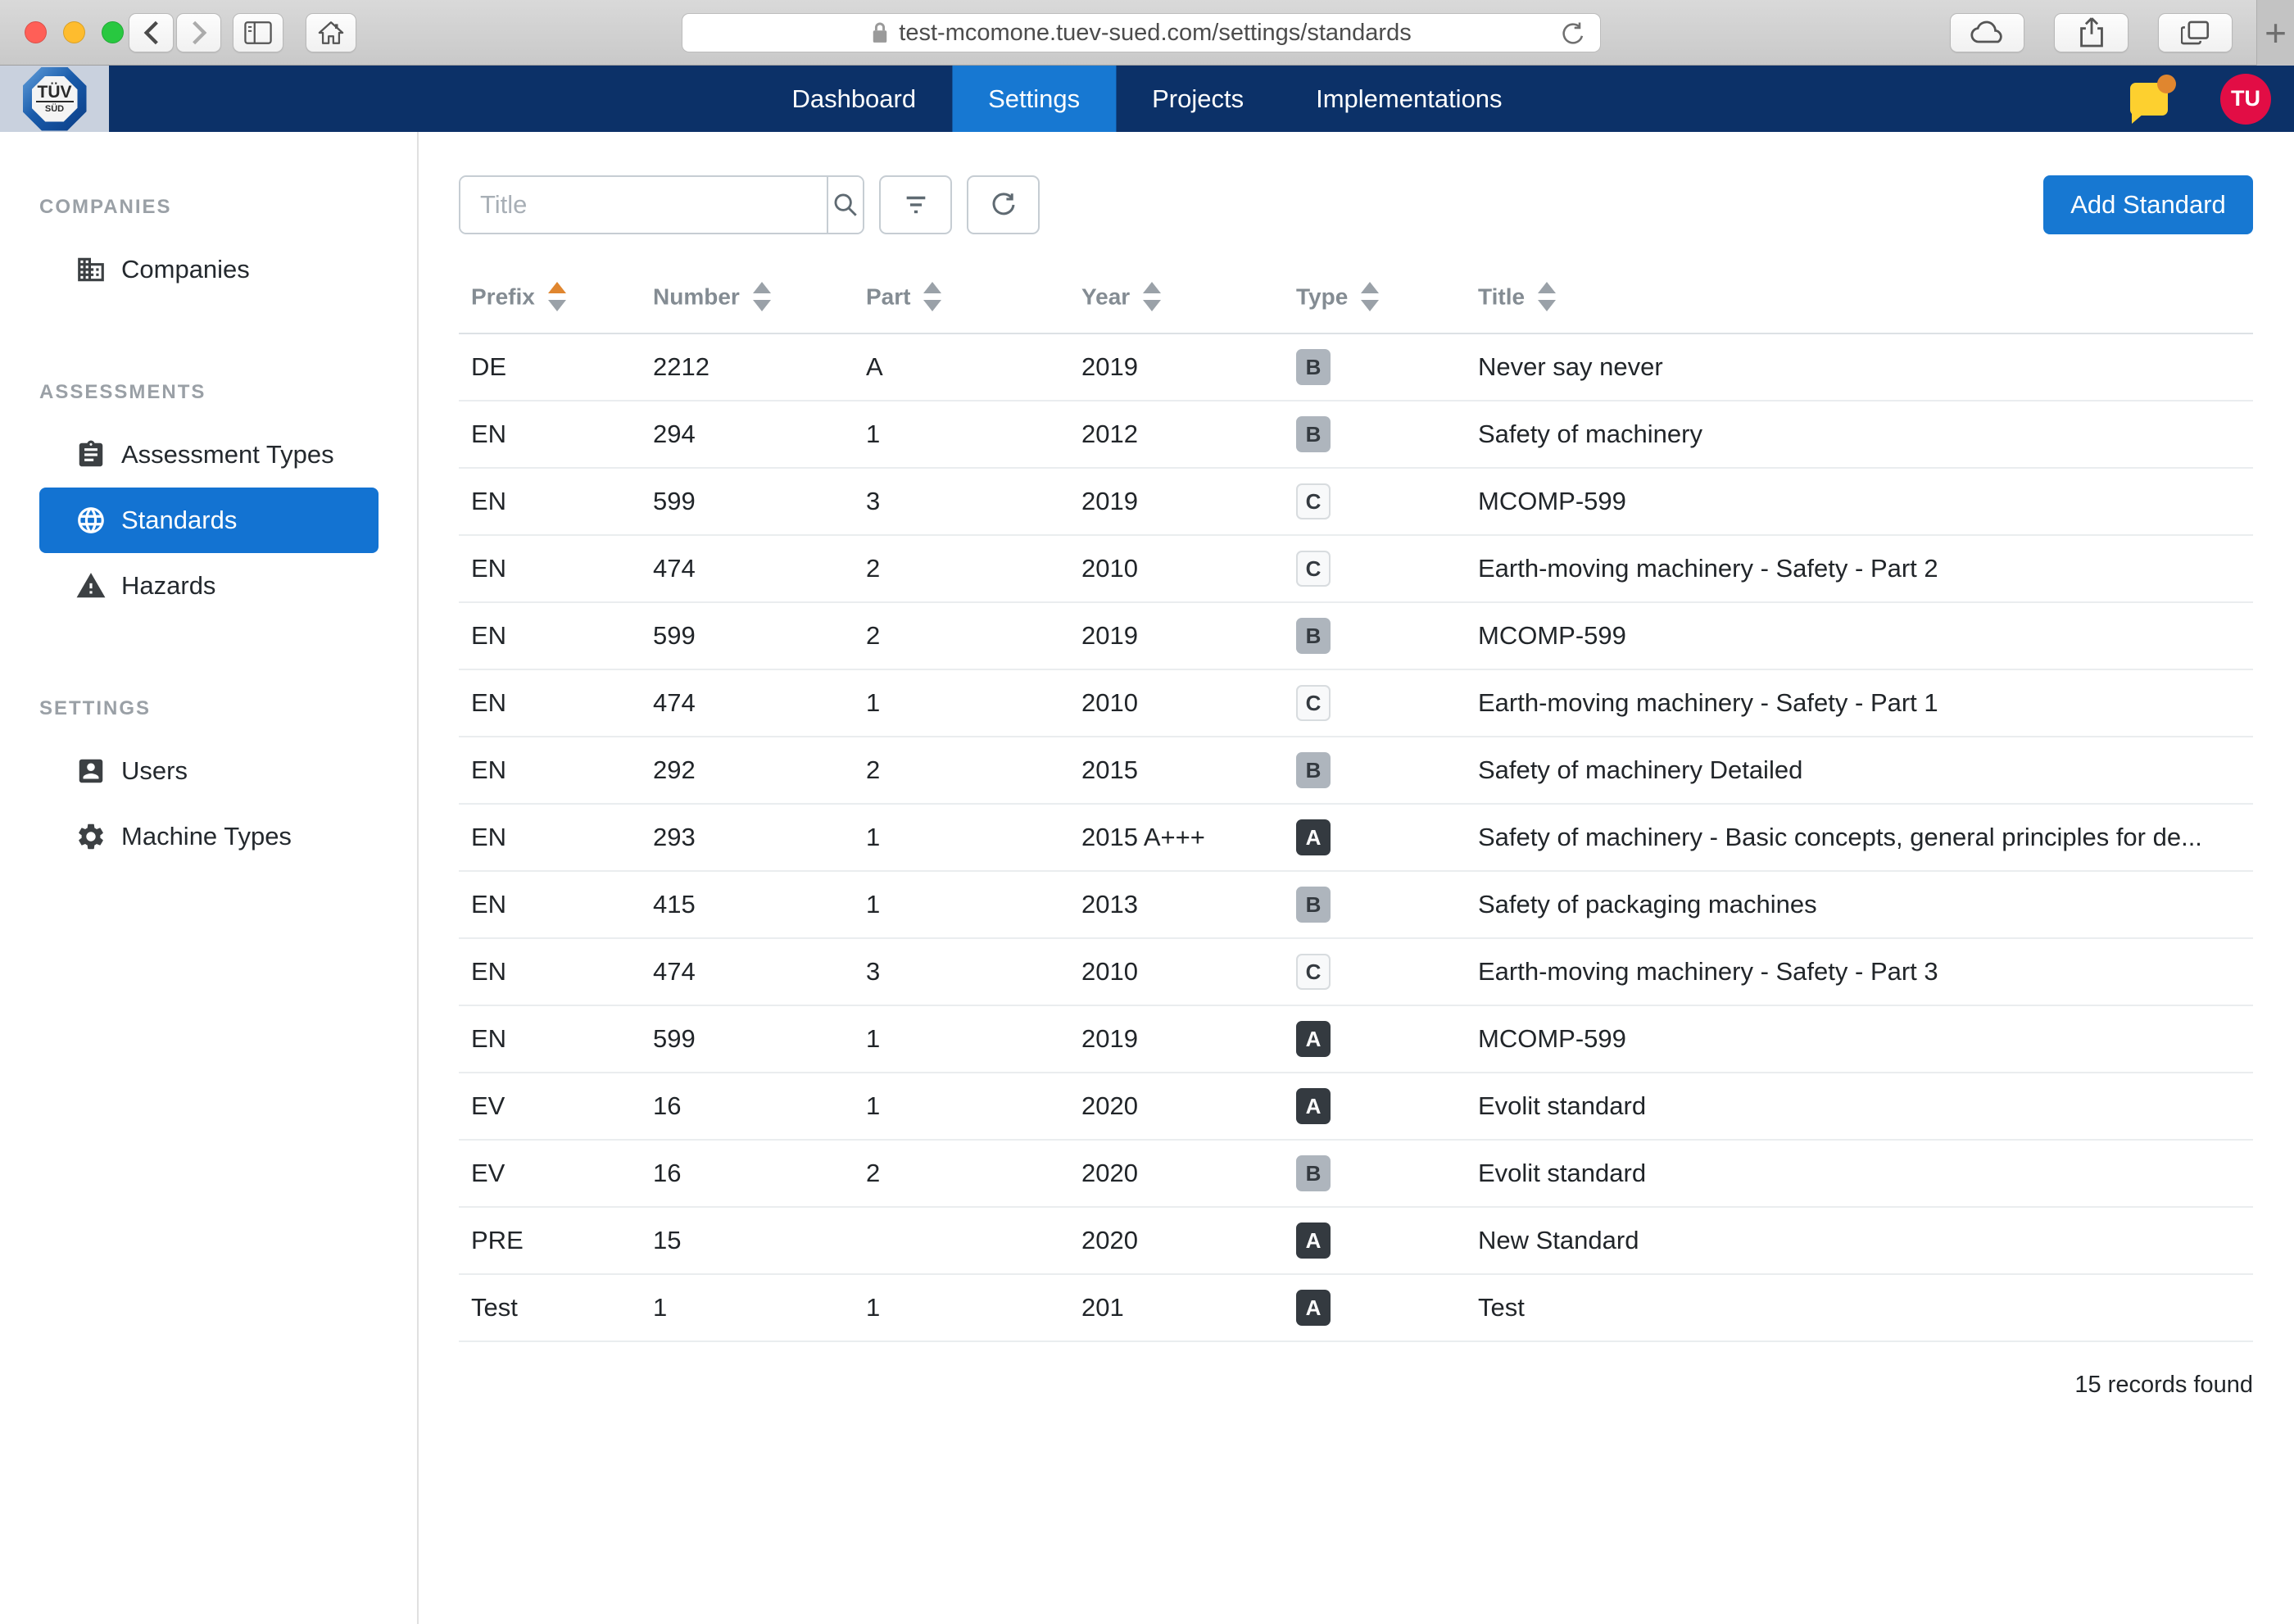 This screenshot has height=1624, width=2294. What do you see at coordinates (1313, 770) in the screenshot?
I see `type-badge: B` at bounding box center [1313, 770].